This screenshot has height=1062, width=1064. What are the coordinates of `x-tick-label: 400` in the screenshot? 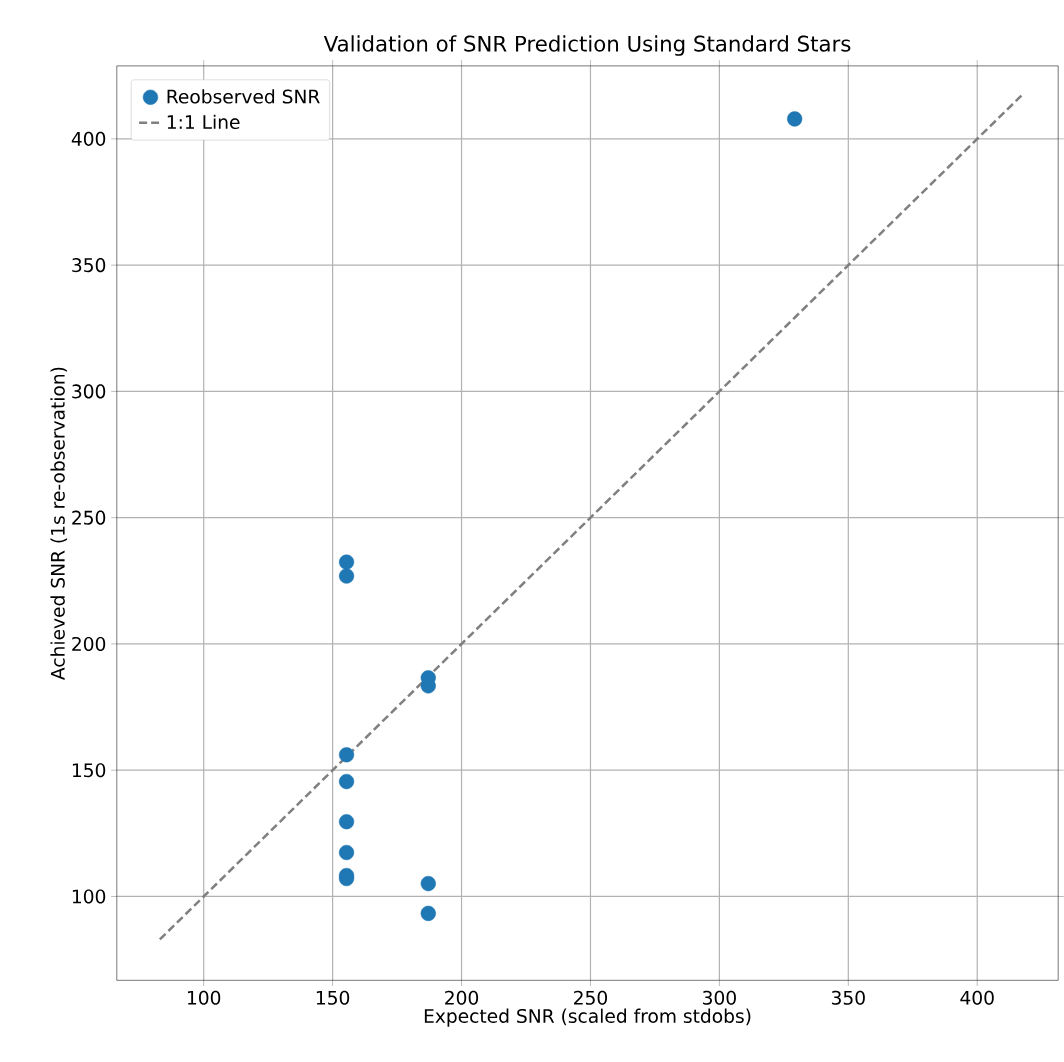 It's located at (977, 997).